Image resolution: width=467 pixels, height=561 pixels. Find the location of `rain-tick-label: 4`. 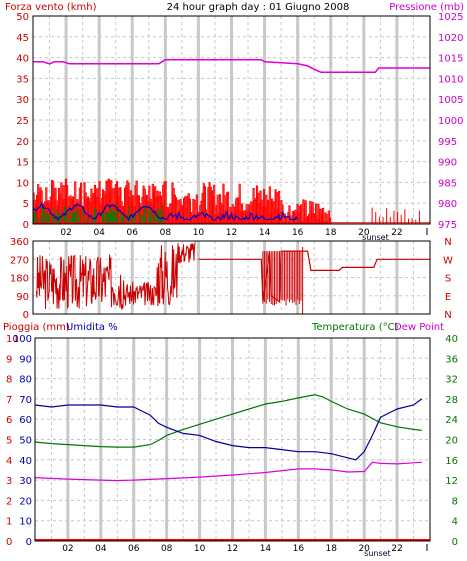

rain-tick-label: 4 is located at coordinates (9, 461).